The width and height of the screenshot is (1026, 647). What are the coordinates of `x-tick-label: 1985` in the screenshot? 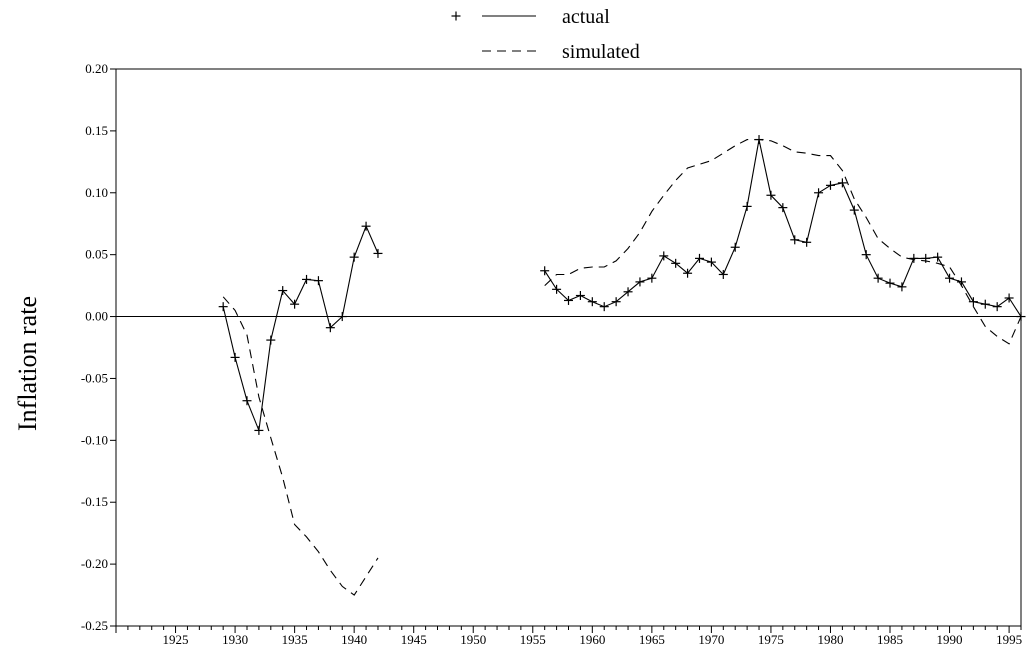 It's located at (890, 639).